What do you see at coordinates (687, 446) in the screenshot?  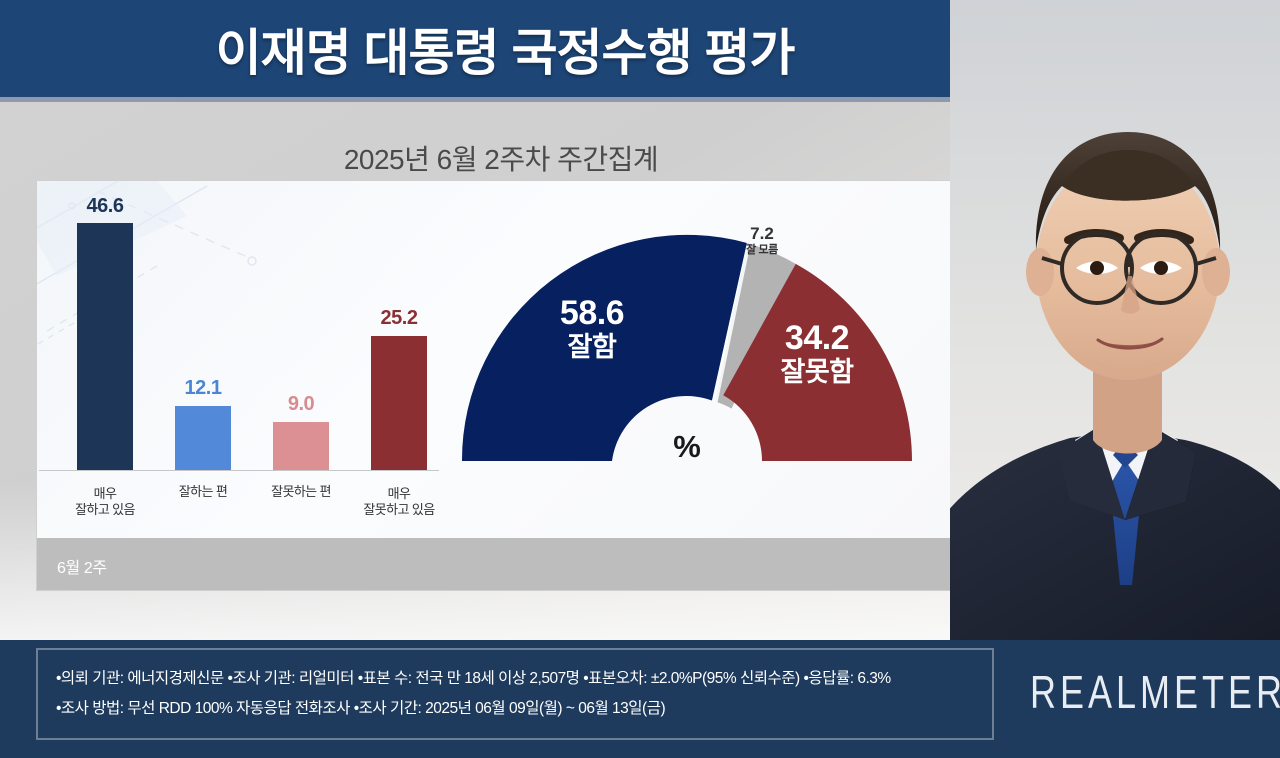 I see `gauge-unit: %` at bounding box center [687, 446].